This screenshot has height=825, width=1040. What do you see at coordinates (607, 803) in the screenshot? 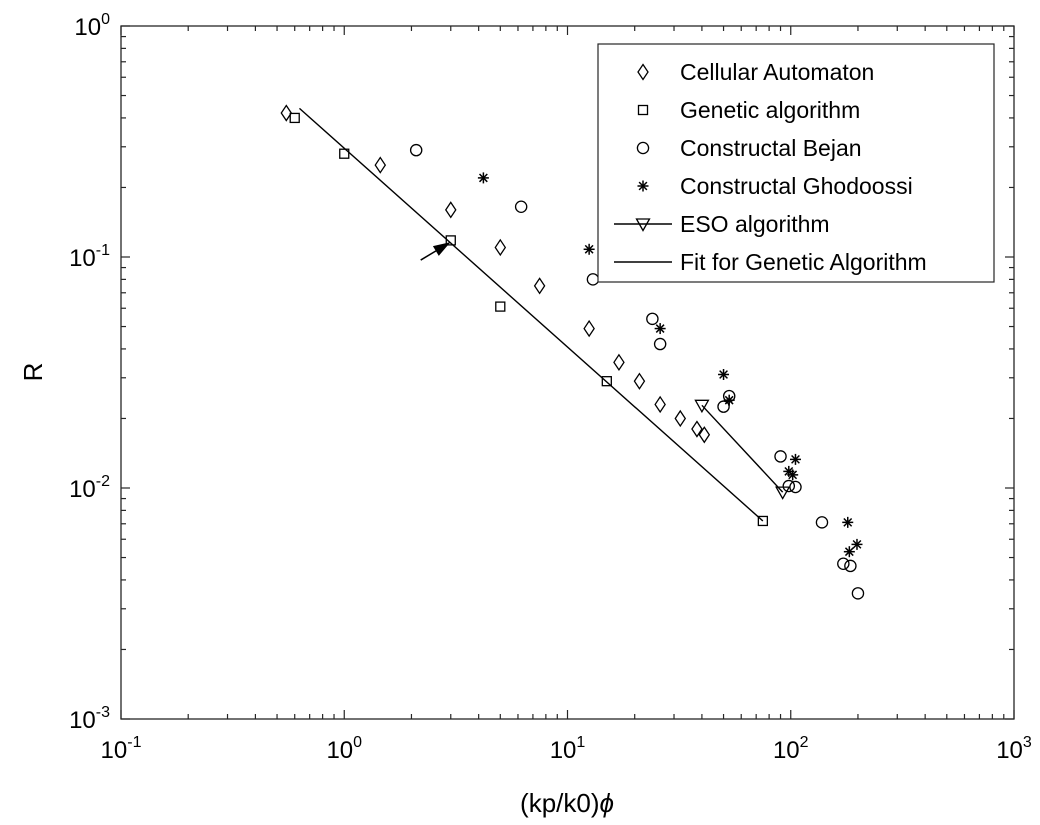
I see `x-axis-label-symbol: ϕ` at bounding box center [607, 803].